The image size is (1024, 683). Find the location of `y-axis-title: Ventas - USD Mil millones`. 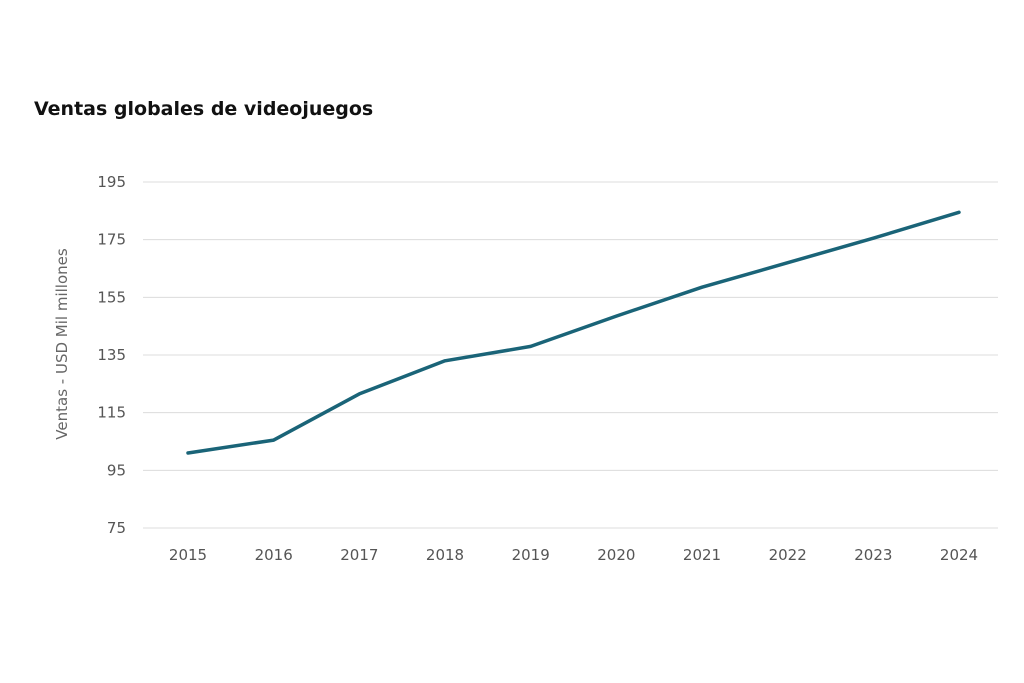

y-axis-title: Ventas - USD Mil millones is located at coordinates (62, 344).